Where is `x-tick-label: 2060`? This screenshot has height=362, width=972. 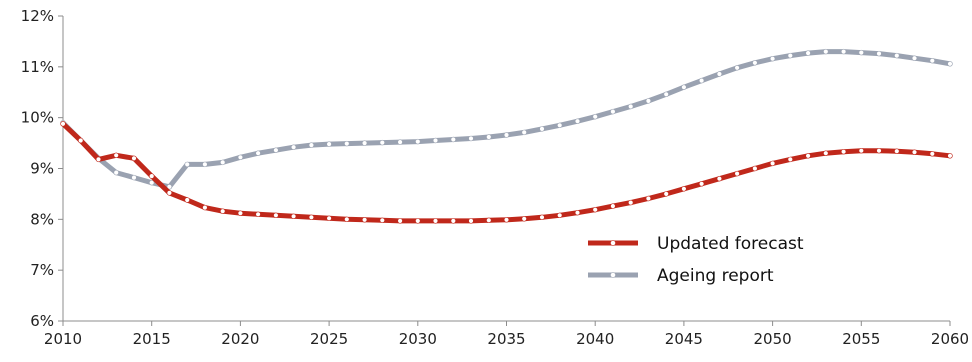 x-tick-label: 2060 is located at coordinates (950, 339).